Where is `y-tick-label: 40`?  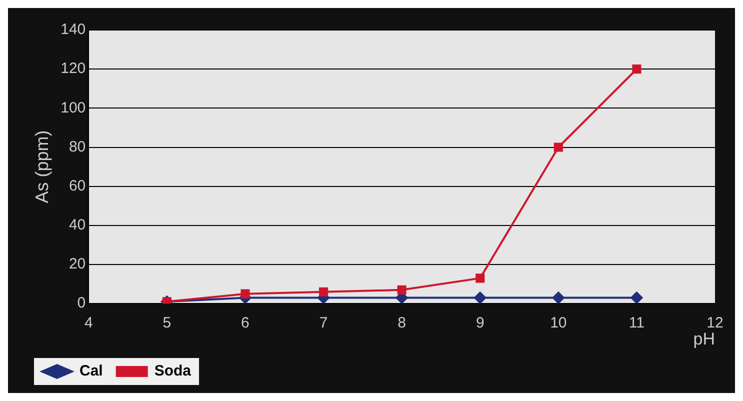
y-tick-label: 40 is located at coordinates (77, 225).